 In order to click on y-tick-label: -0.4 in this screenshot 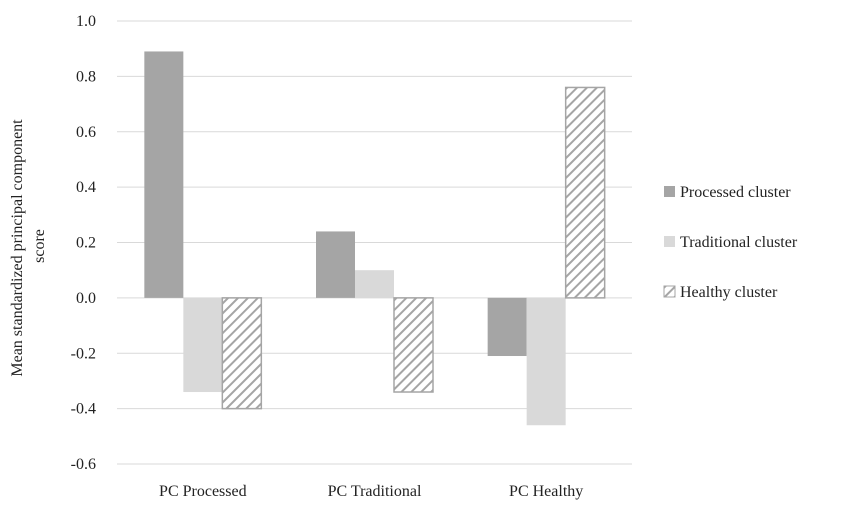, I will do `click(83, 409)`.